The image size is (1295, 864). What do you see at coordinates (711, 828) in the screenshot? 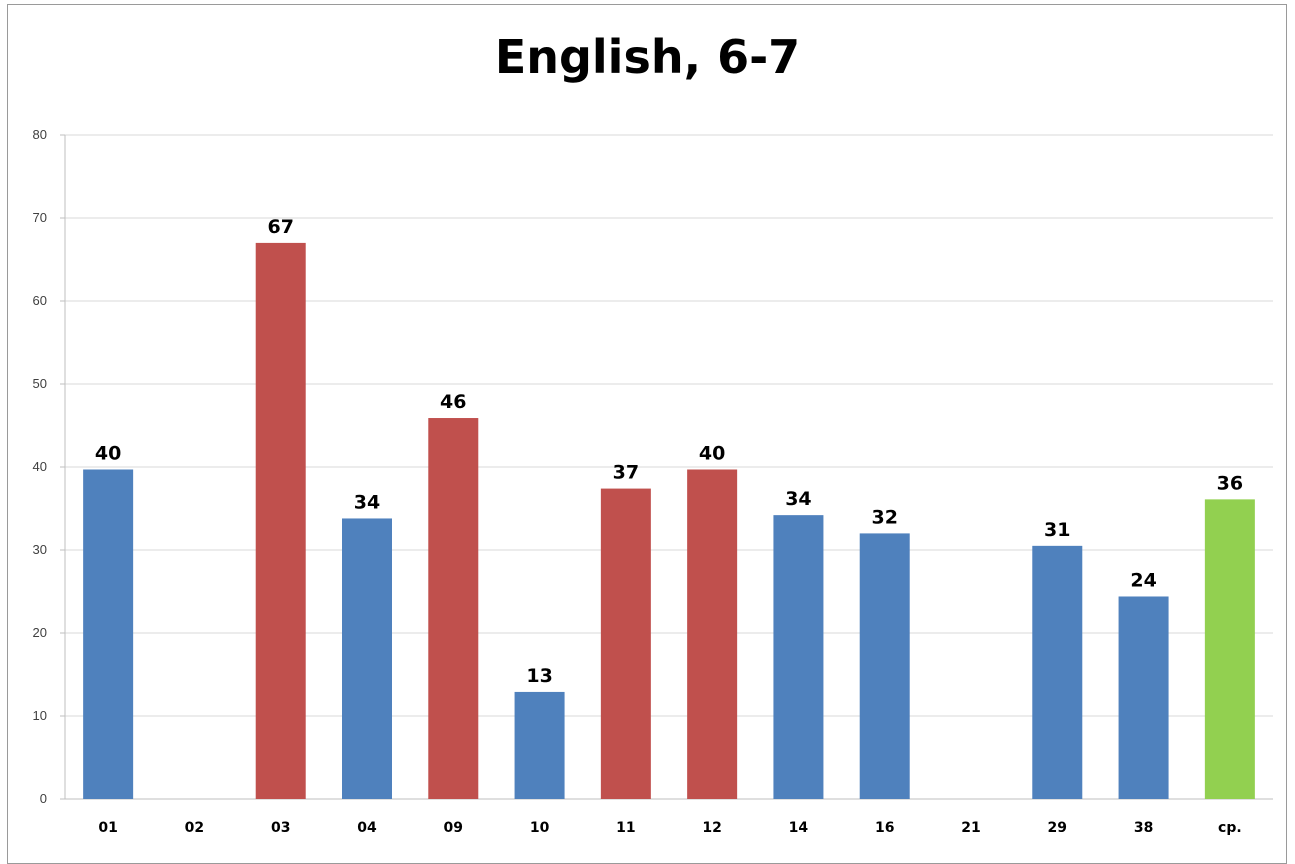
I see `x-tick-label: 12` at bounding box center [711, 828].